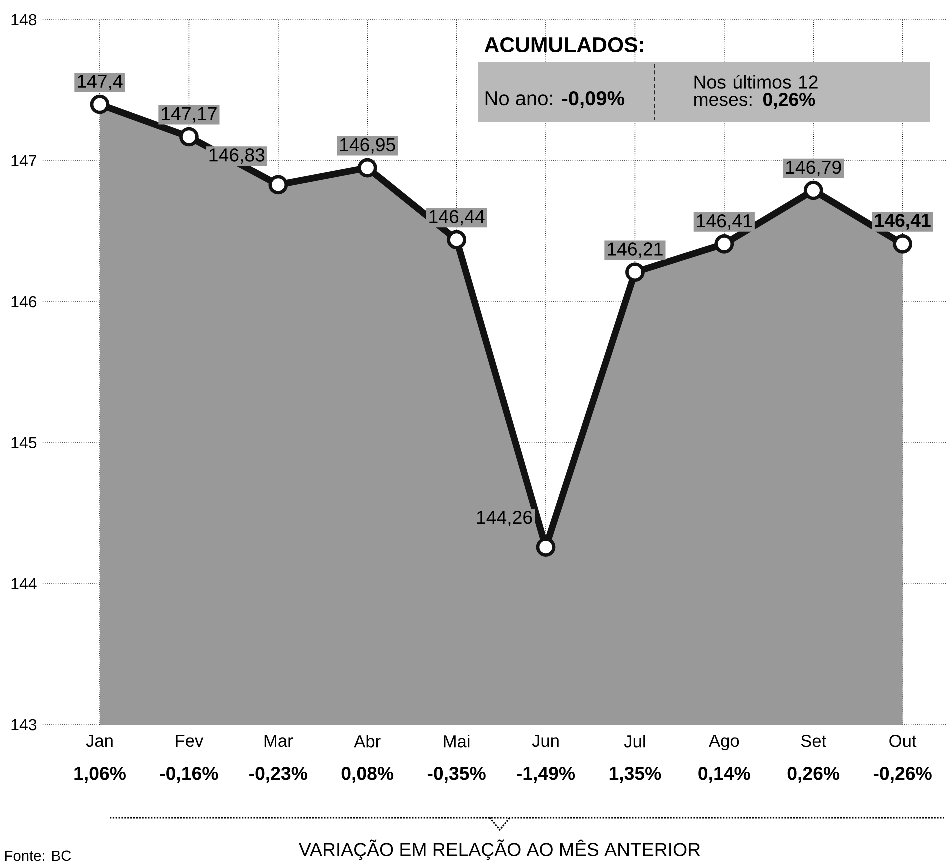 The width and height of the screenshot is (946, 866). I want to click on x-tick-label: Abr, so click(367, 741).